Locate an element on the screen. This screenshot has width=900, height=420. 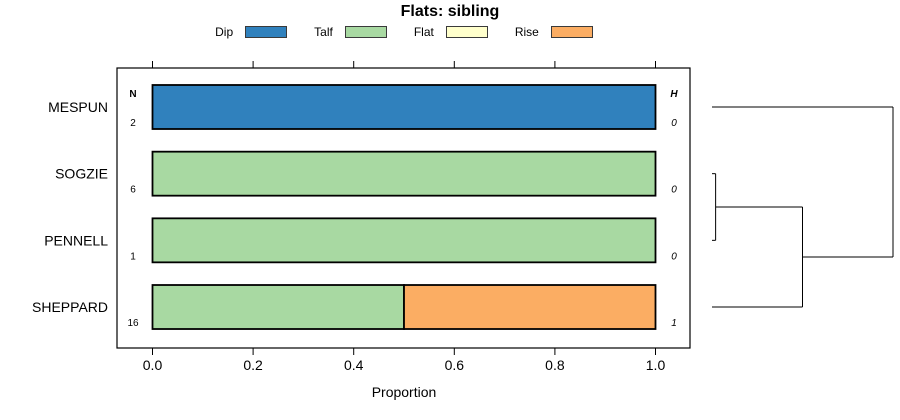
h-value: 1 is located at coordinates (674, 323).